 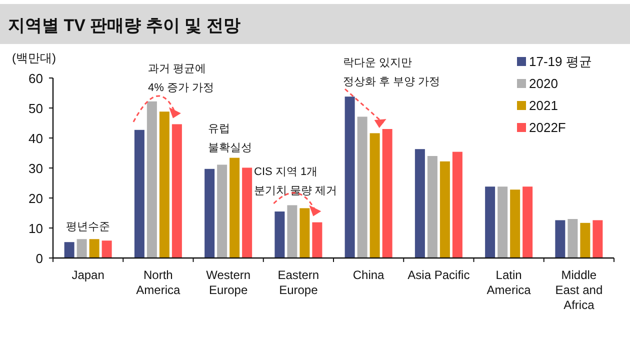 I want to click on chart-title: 지역별 TV 판매량 추이 및 전망, so click(x=124, y=25).